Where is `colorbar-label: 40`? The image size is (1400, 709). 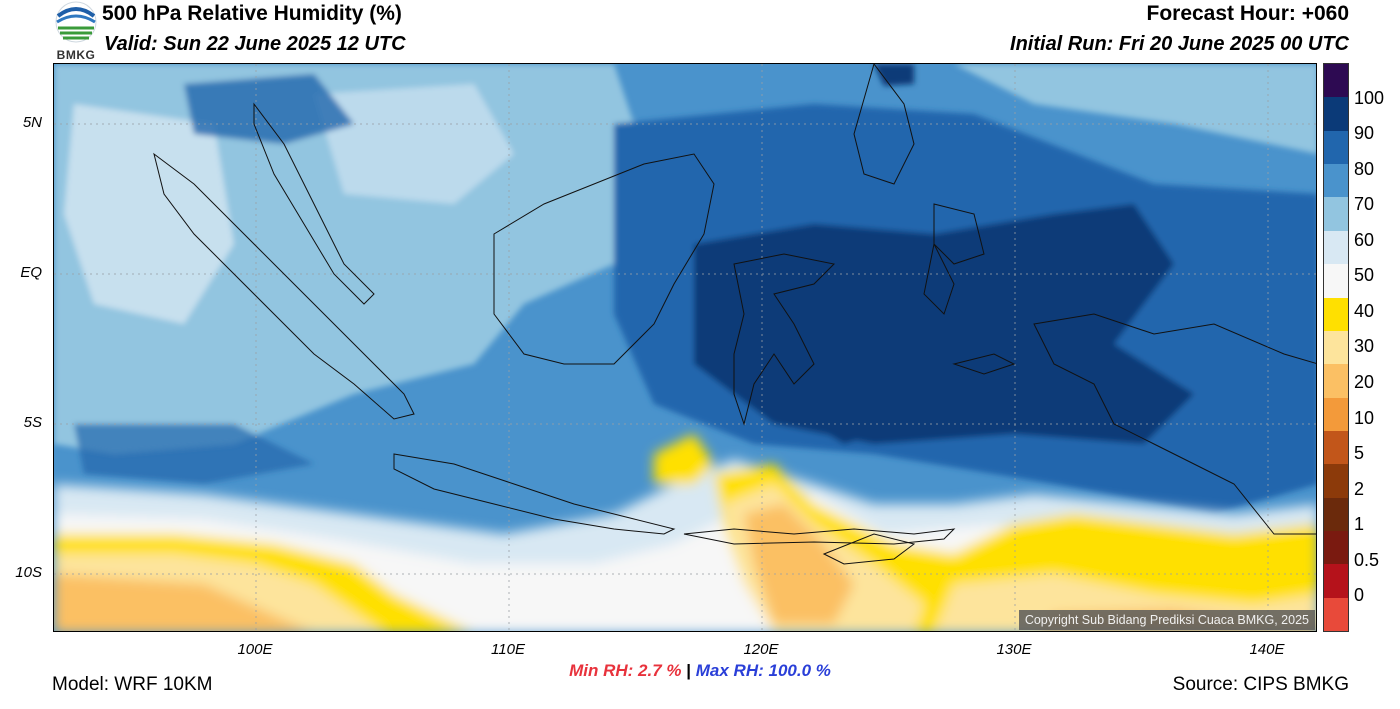 colorbar-label: 40 is located at coordinates (1364, 311).